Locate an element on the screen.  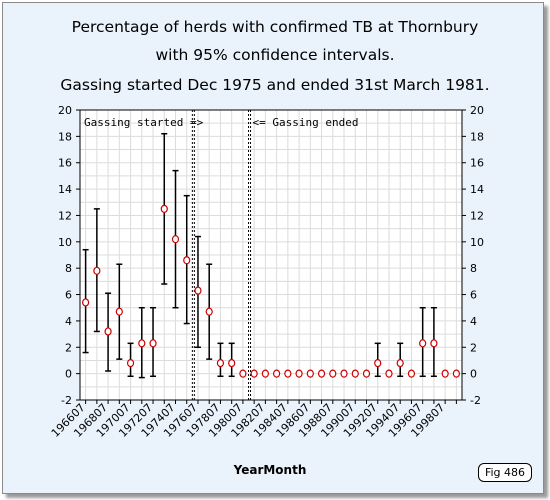
annotation-label: Gassing started => is located at coordinates (144, 122).